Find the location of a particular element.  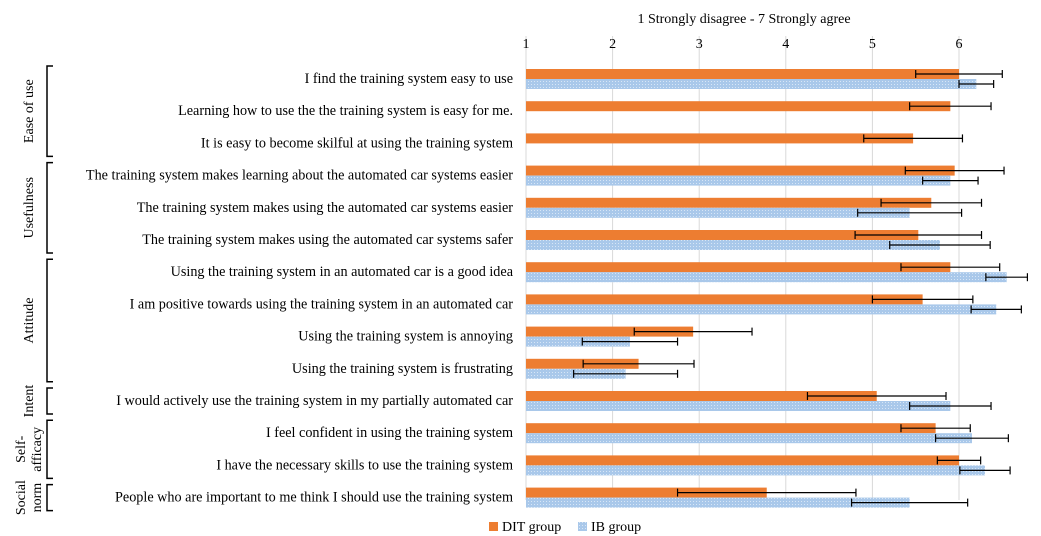

group-label-line: afficacy is located at coordinates (37, 449).